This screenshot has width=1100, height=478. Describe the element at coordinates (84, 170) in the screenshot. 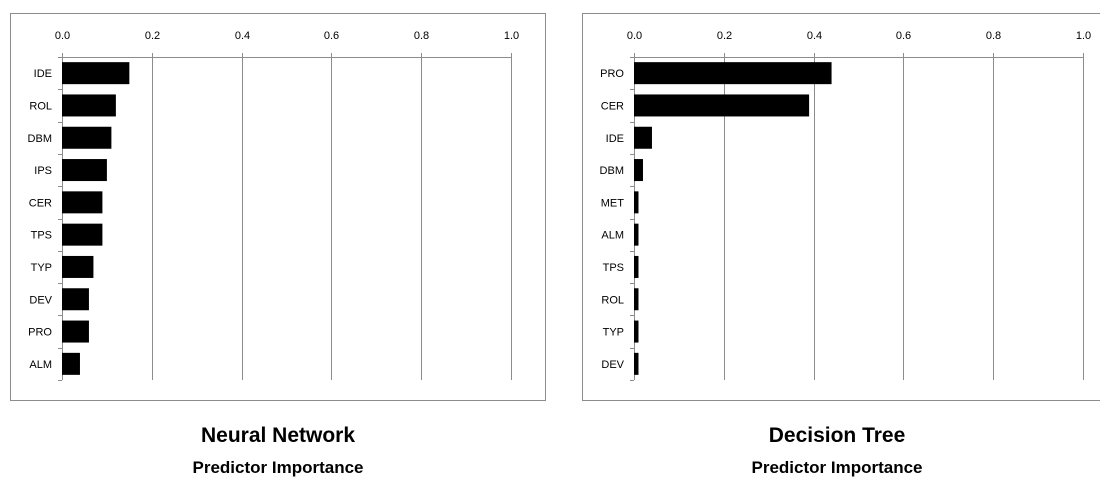

I see `bar-ips` at that location.